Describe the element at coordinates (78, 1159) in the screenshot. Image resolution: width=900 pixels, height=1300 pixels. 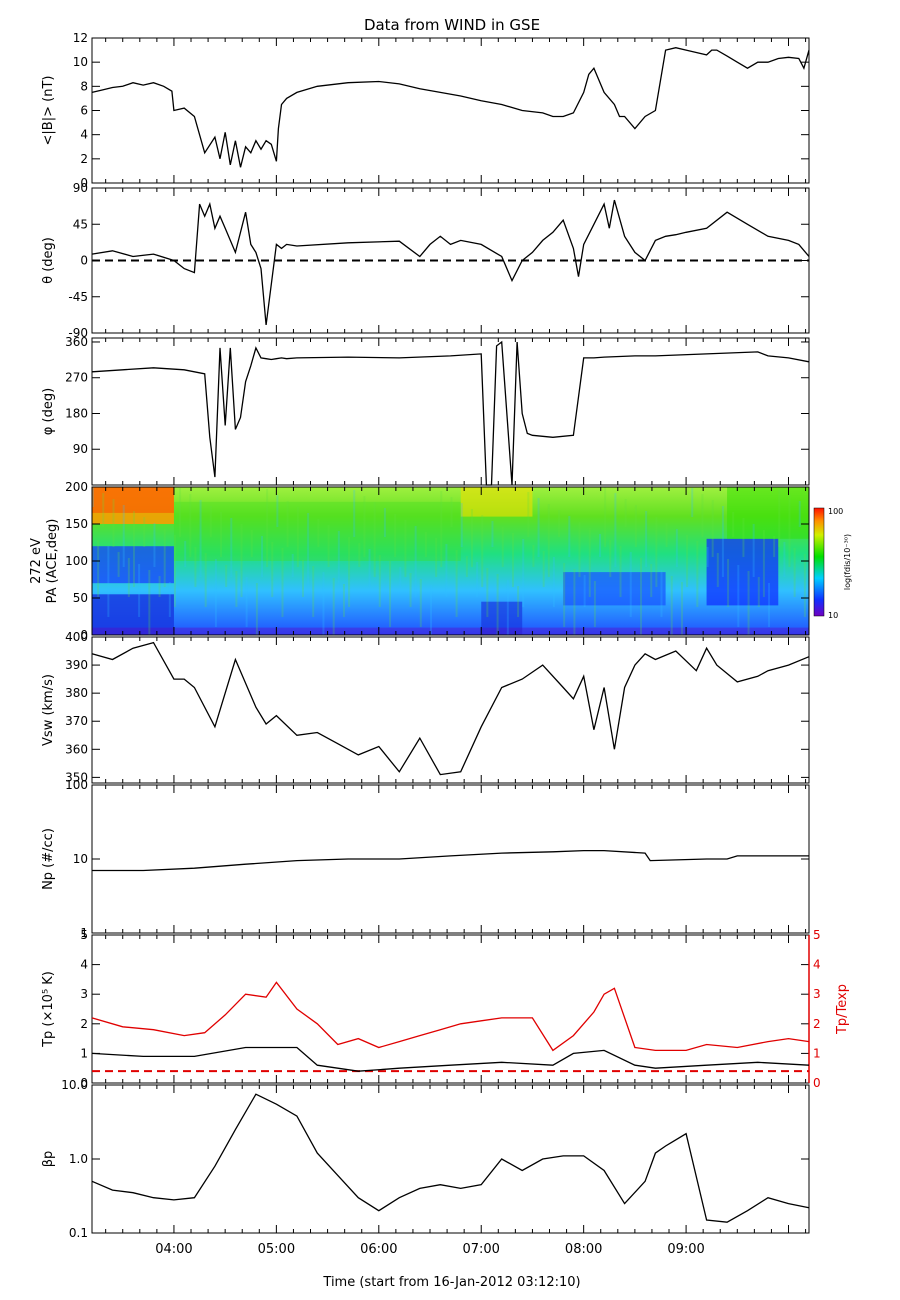
I see `y-tick-label: 1.0` at that location.